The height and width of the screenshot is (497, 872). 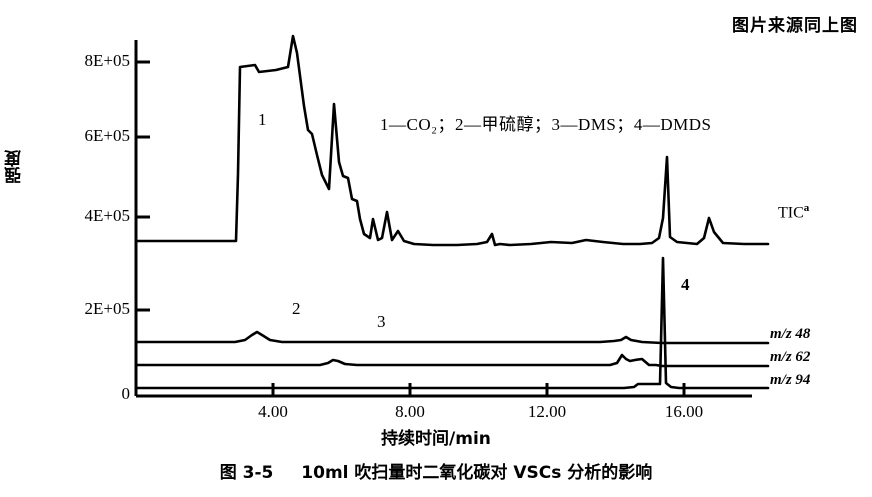 What do you see at coordinates (546, 124) in the screenshot?
I see `legend: 1—CO₂；2—甲硫醇；3—DMS；4—DMDS` at bounding box center [546, 124].